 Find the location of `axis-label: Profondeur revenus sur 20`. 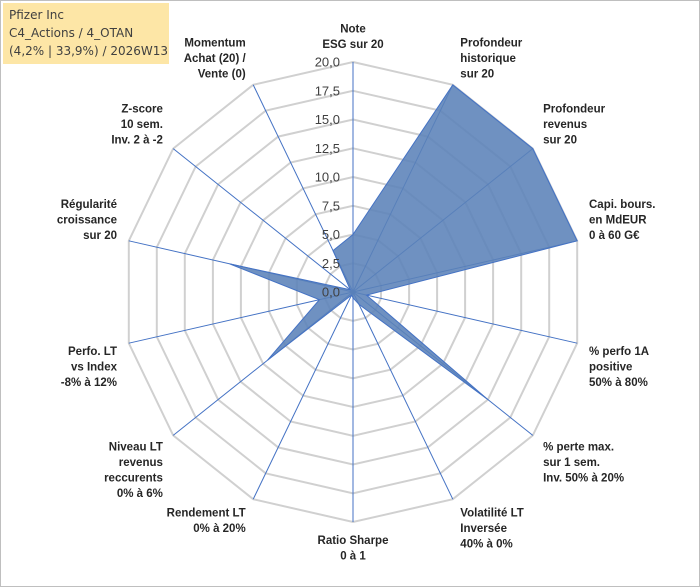

axis-label: Profondeur revenus sur 20 is located at coordinates (574, 125).